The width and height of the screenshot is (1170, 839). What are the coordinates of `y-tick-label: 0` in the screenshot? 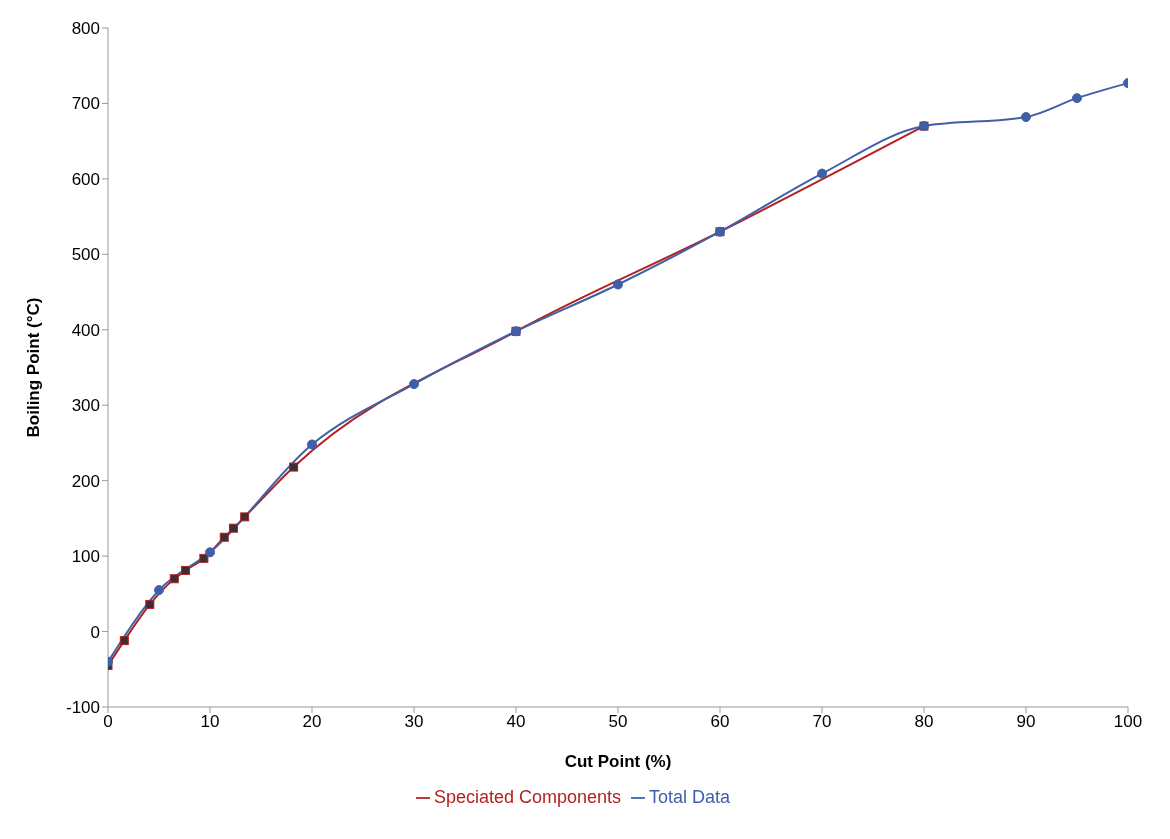 It's located at (95, 632).